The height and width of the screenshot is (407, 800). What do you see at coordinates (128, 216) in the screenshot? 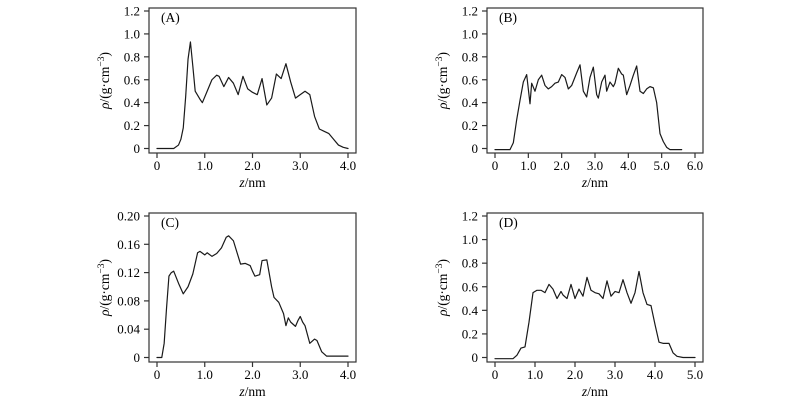
I see `y-tick-label: 0.20` at bounding box center [128, 216].